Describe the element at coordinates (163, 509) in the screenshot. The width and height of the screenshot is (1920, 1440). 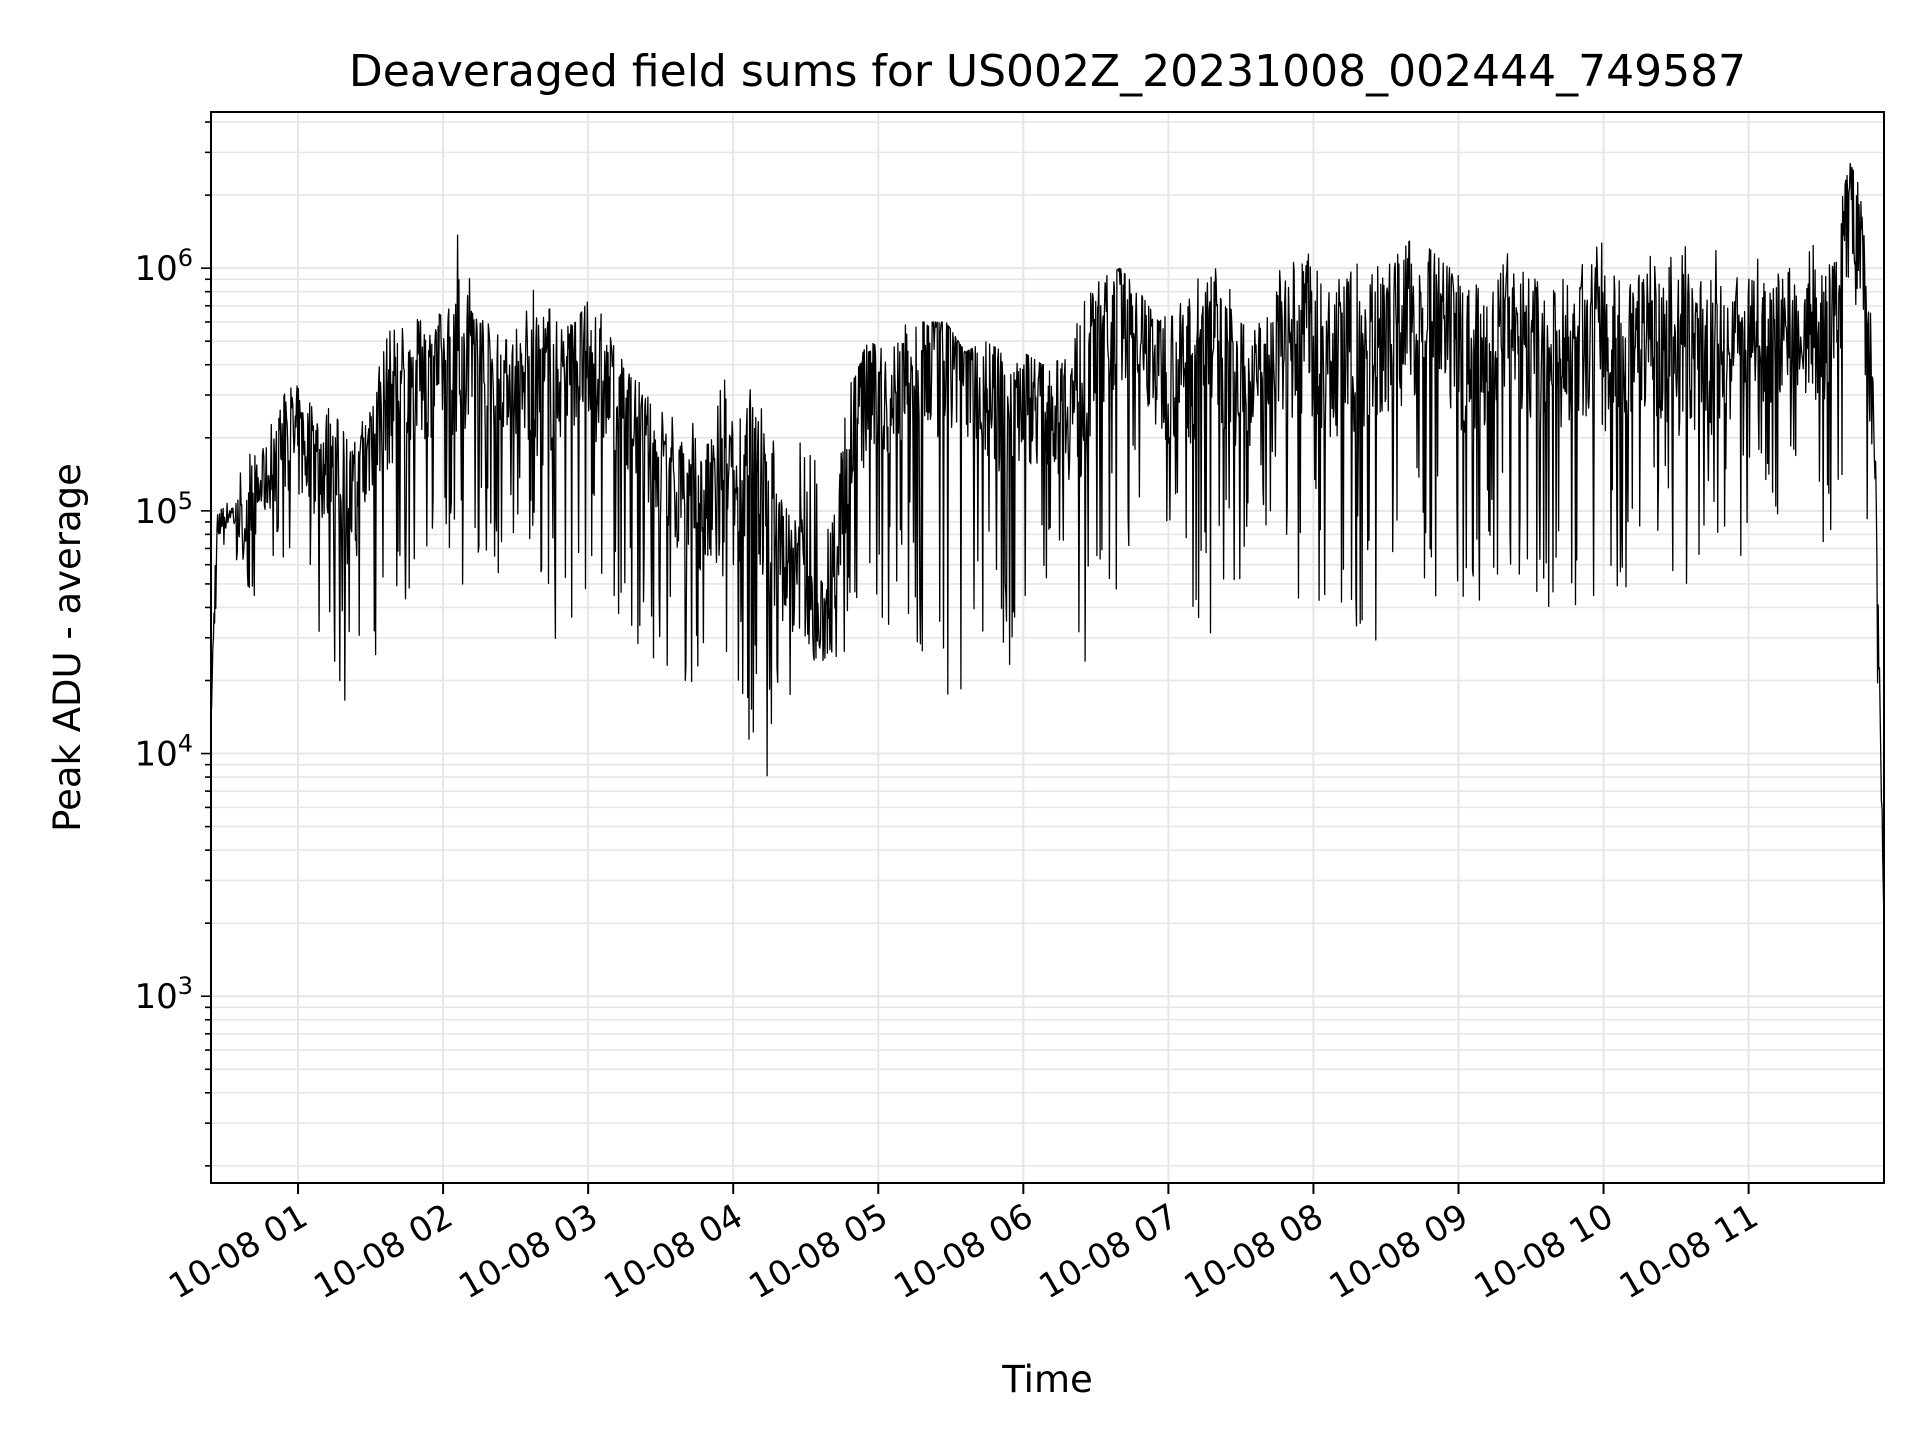
I see `y-tick-label: 10⁵` at that location.